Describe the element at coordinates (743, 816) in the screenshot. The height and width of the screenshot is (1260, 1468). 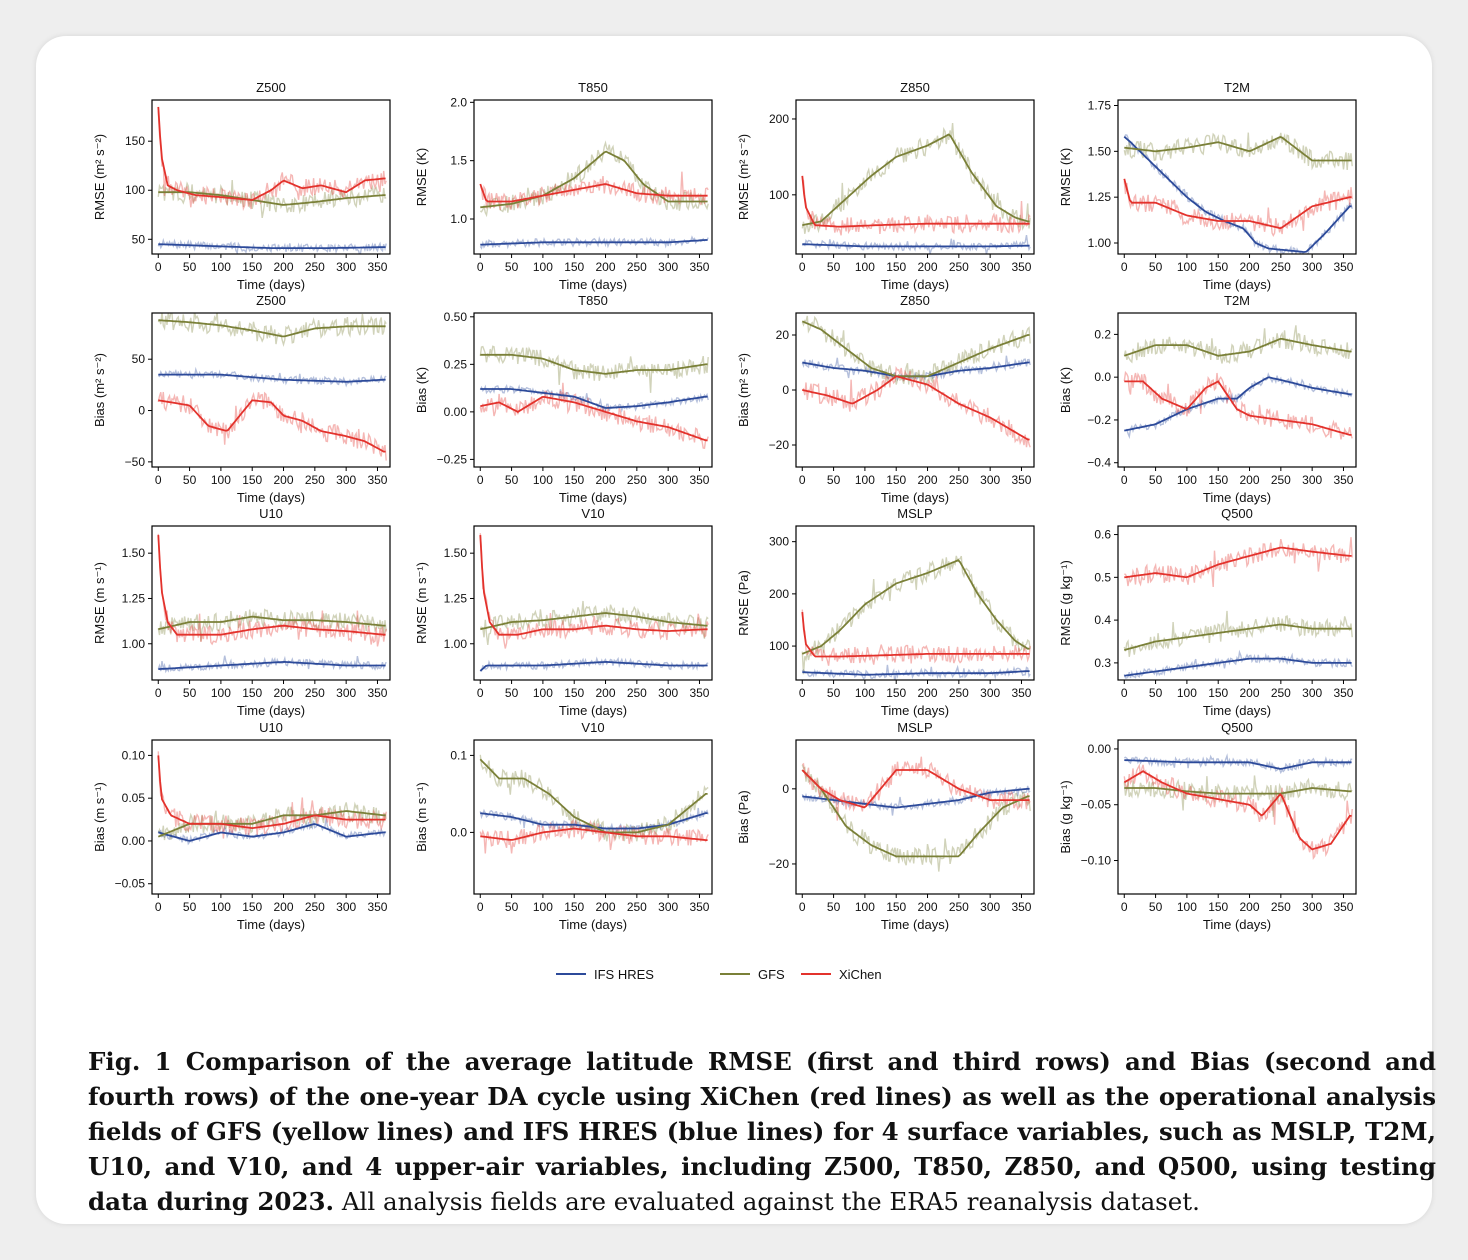
I see `y-axis-label: Bias (Pa)` at that location.